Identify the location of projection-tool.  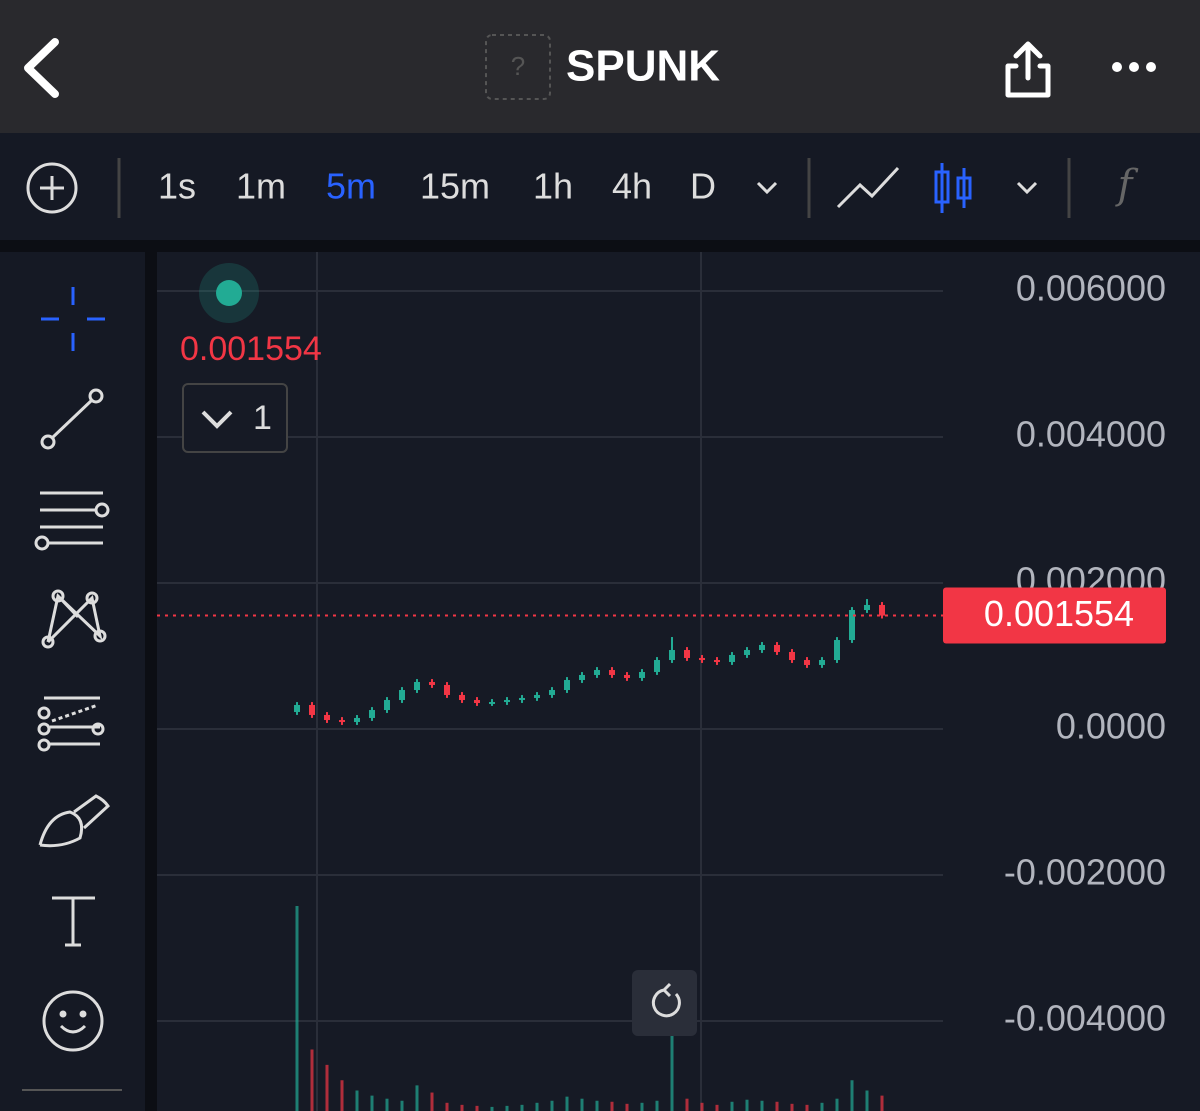
(71, 724).